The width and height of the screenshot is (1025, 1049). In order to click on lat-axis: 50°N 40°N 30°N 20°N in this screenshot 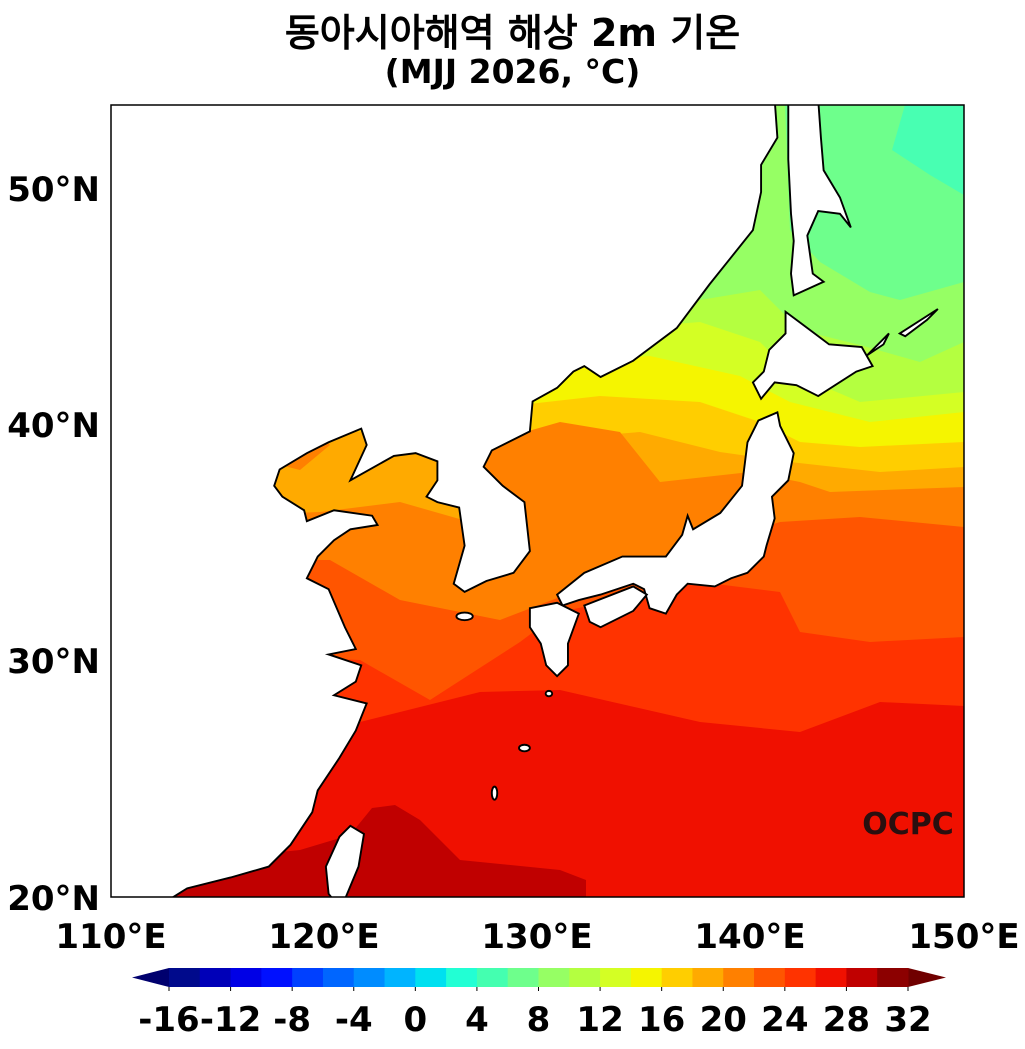, I will do `click(53, 544)`.